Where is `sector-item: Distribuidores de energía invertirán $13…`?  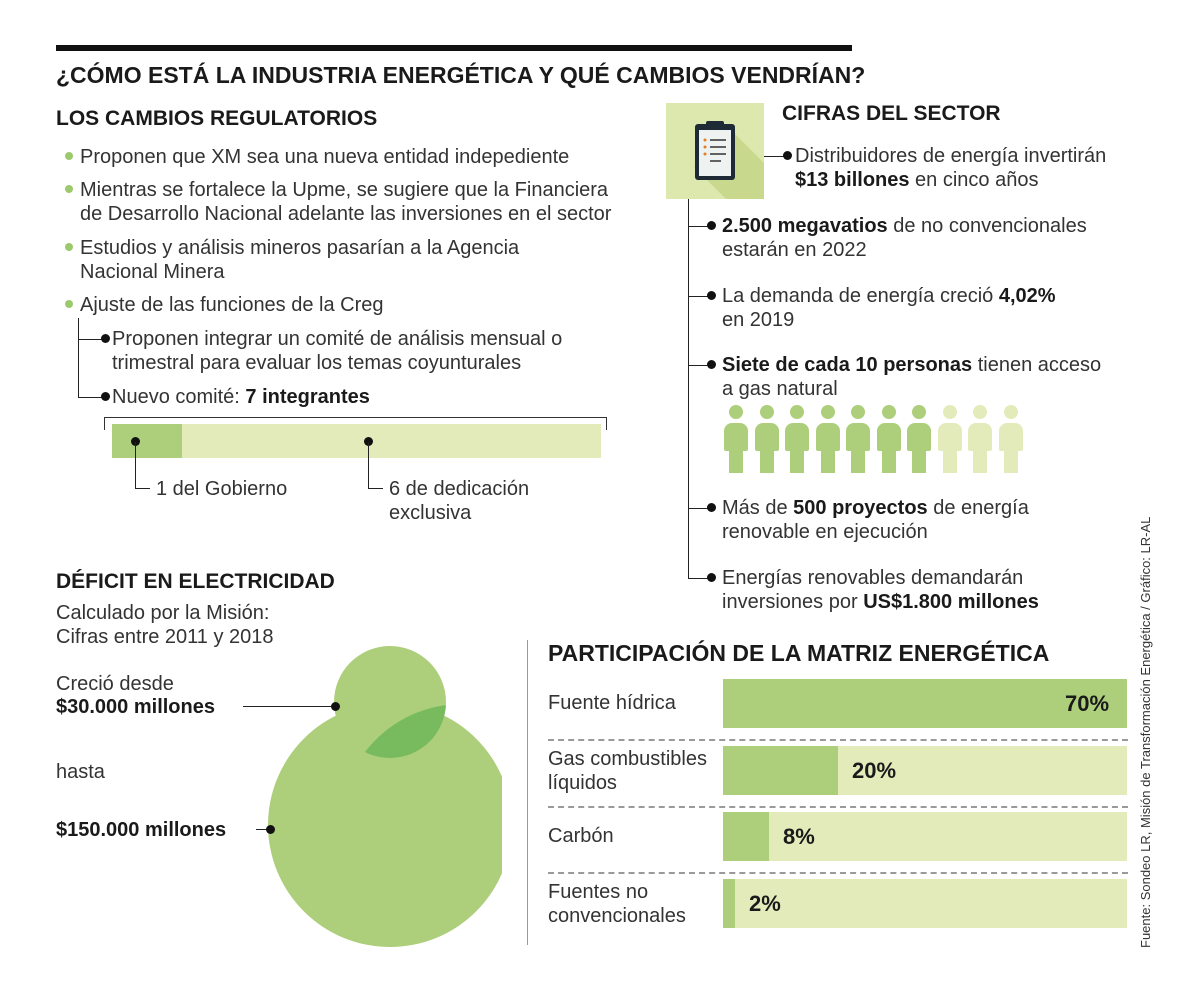
sector-item: Distribuidores de energía invertirán $13… is located at coordinates (951, 168).